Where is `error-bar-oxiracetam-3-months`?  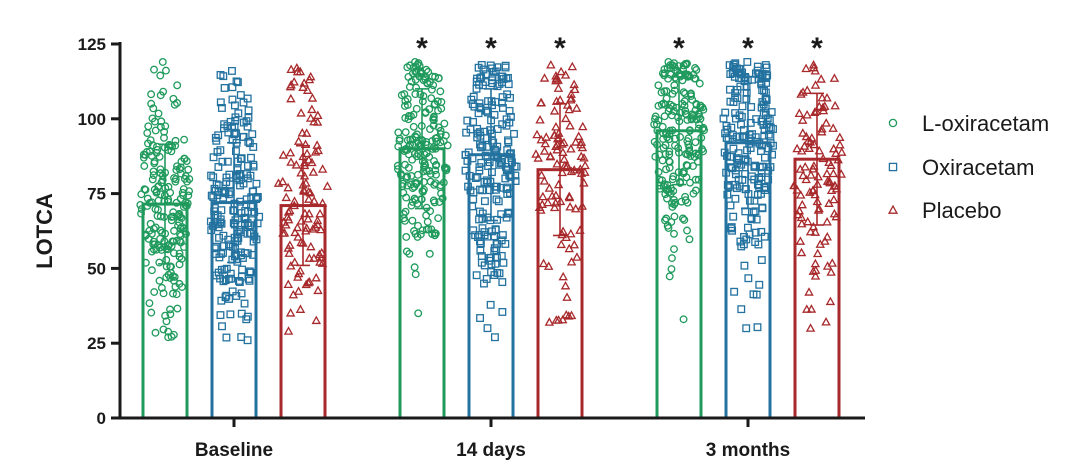
error-bar-oxiracetam-3-months is located at coordinates (748, 143).